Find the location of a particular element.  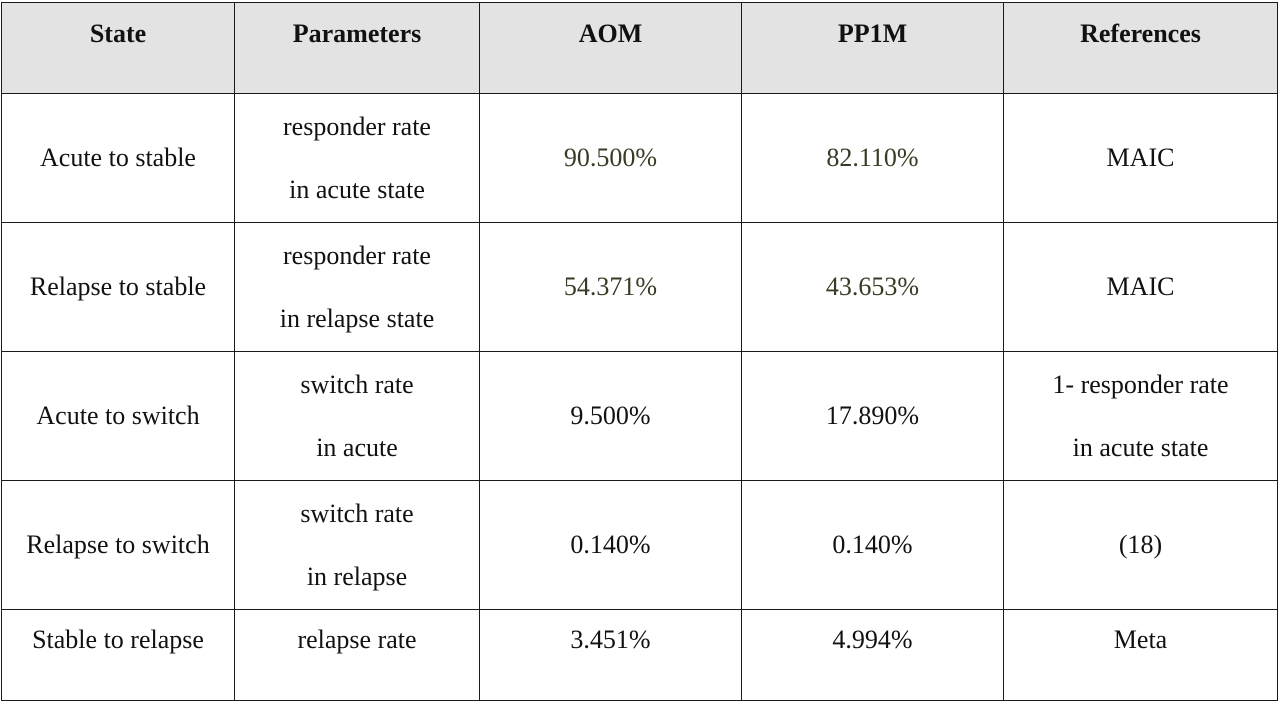

cell-pp1m: 17.890% is located at coordinates (872, 416).